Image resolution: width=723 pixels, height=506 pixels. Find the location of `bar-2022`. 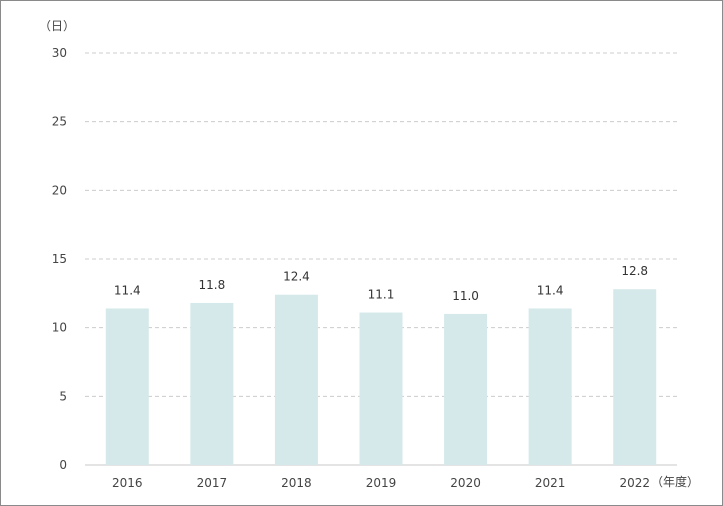

bar-2022 is located at coordinates (635, 377).